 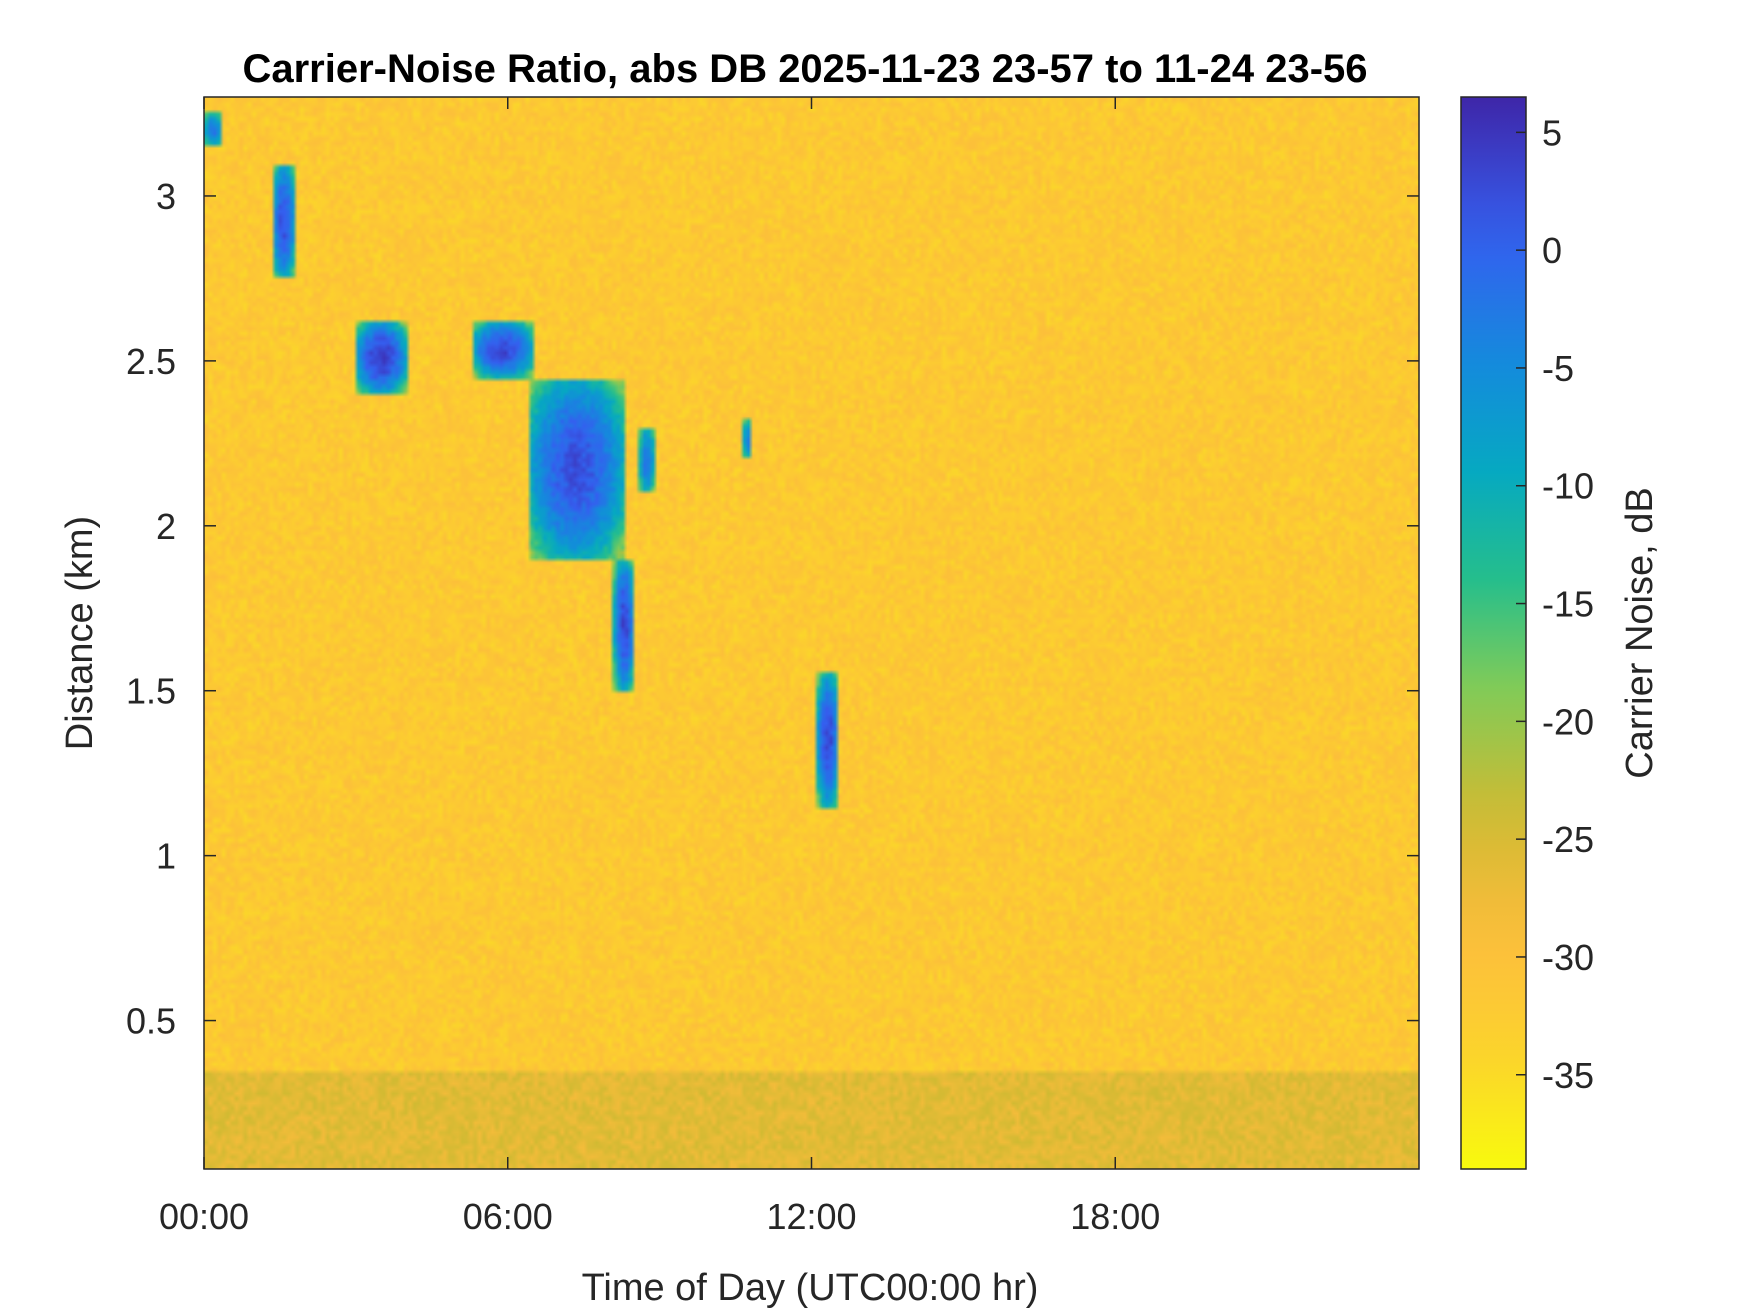 I want to click on x-tick-label: 18:00, so click(x=1115, y=1216).